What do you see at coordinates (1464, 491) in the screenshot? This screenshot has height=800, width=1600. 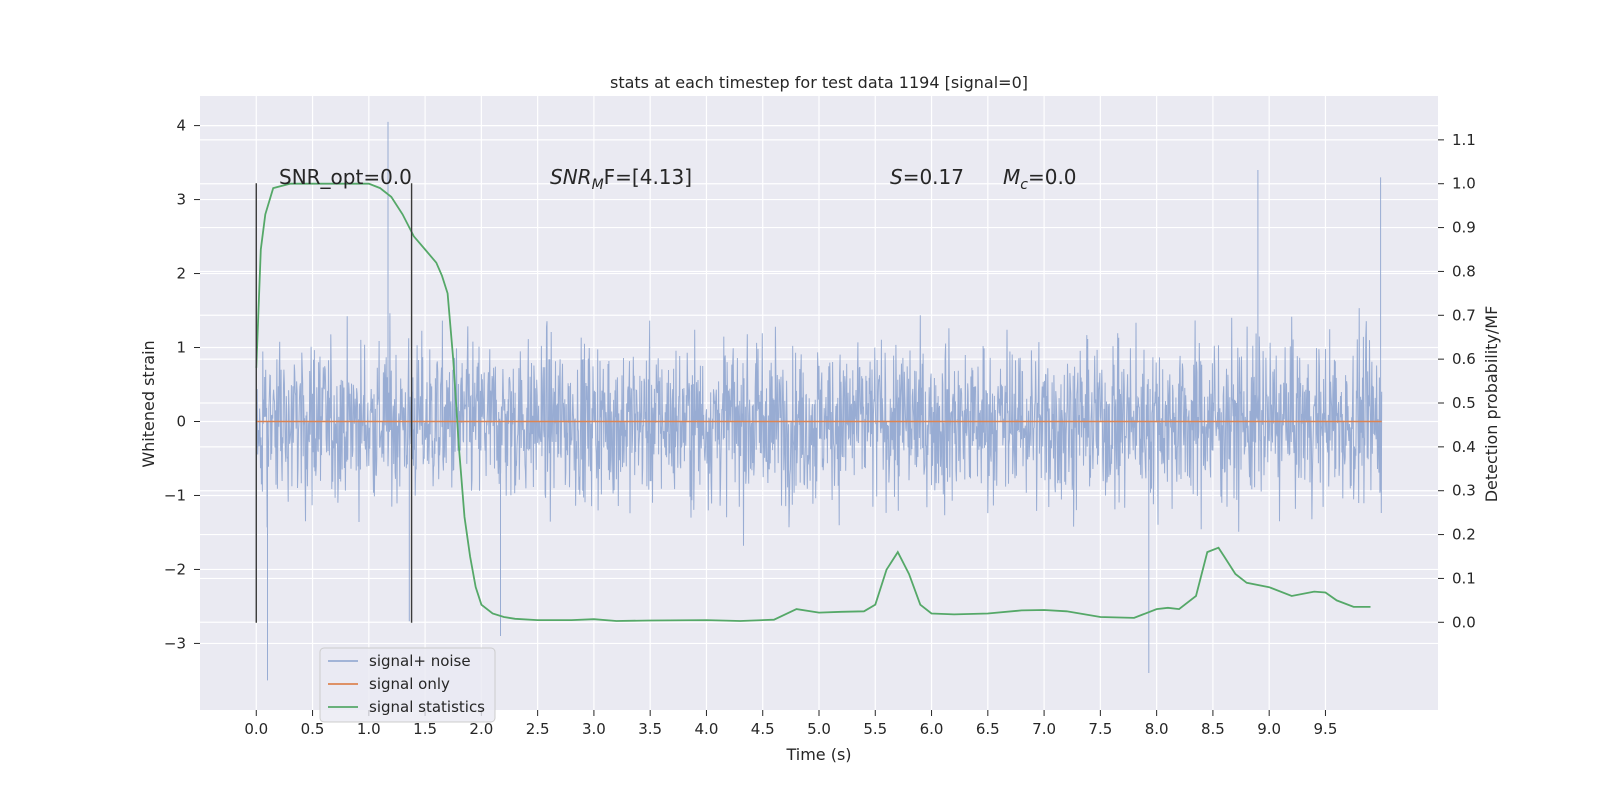 I see `right-y-tick-label: 0.3` at bounding box center [1464, 491].